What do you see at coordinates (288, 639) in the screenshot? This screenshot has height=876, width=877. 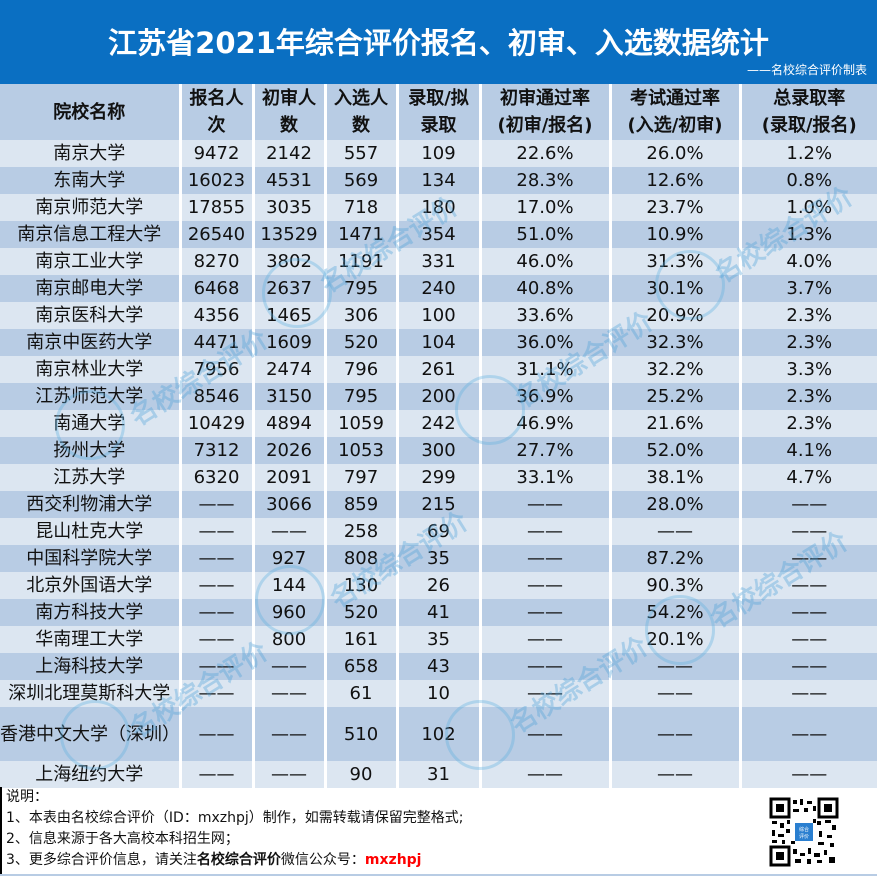 I see `data-cell: 800` at bounding box center [288, 639].